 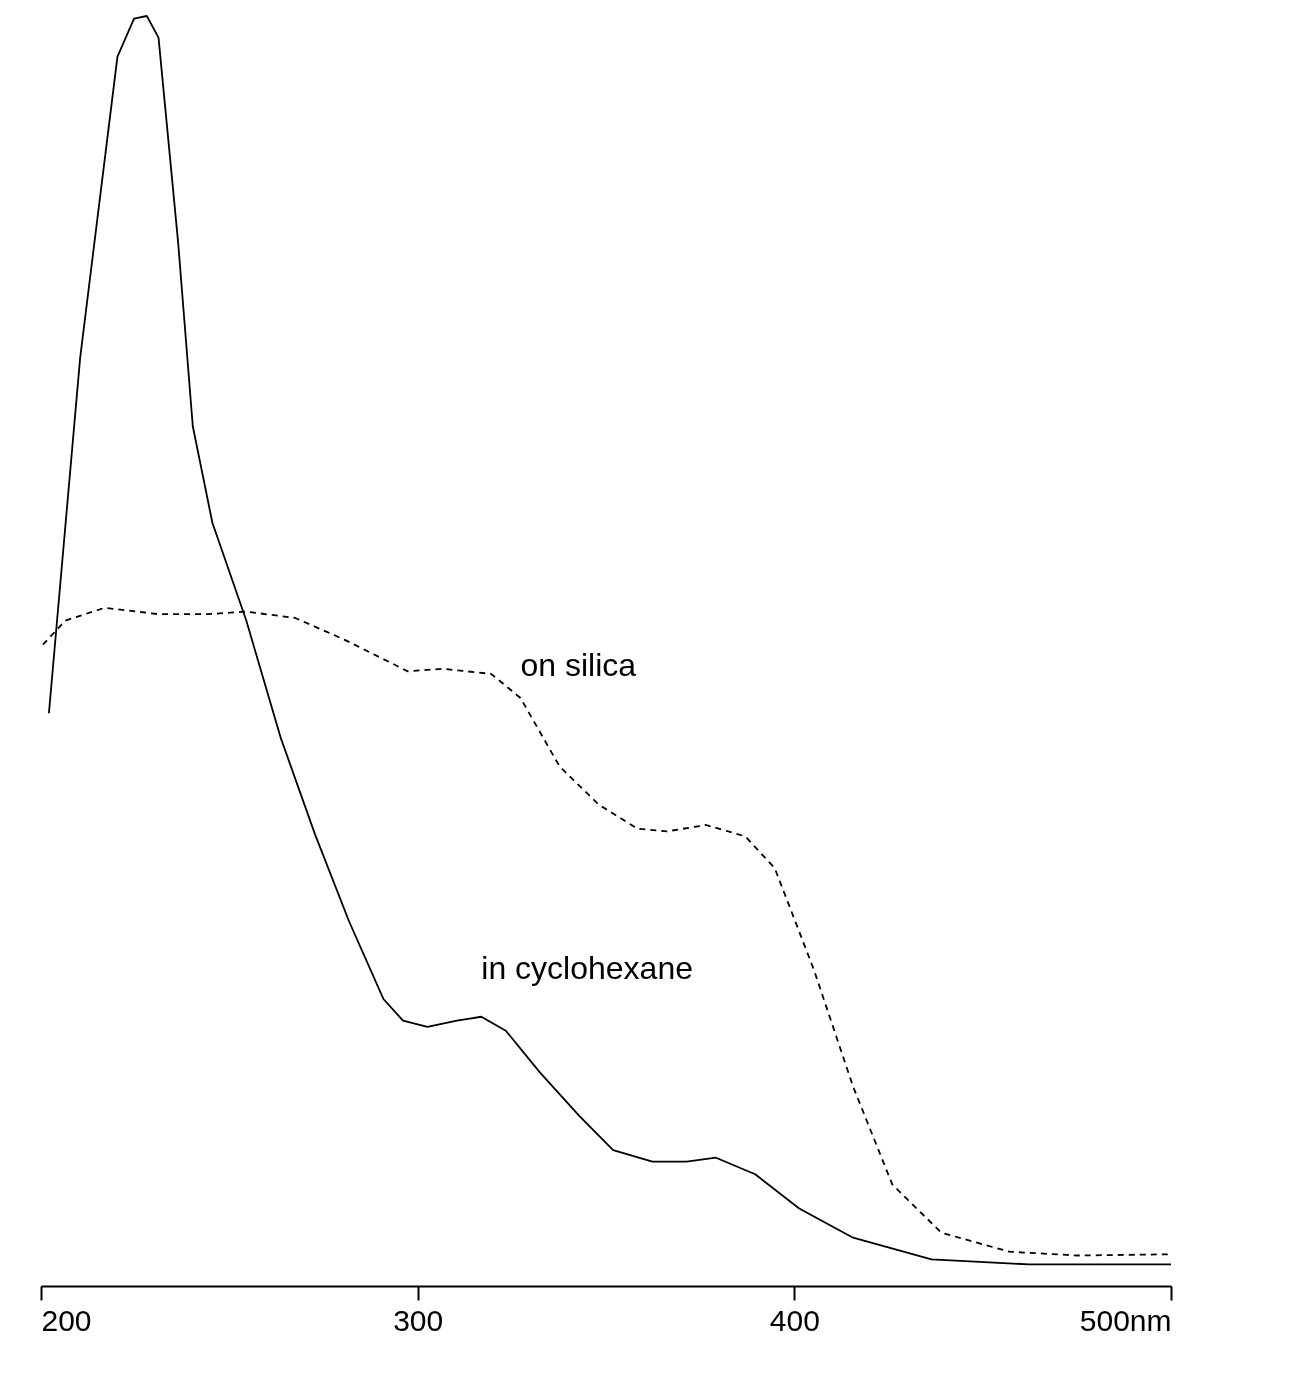 I want to click on series-label: on silica, so click(x=578, y=664).